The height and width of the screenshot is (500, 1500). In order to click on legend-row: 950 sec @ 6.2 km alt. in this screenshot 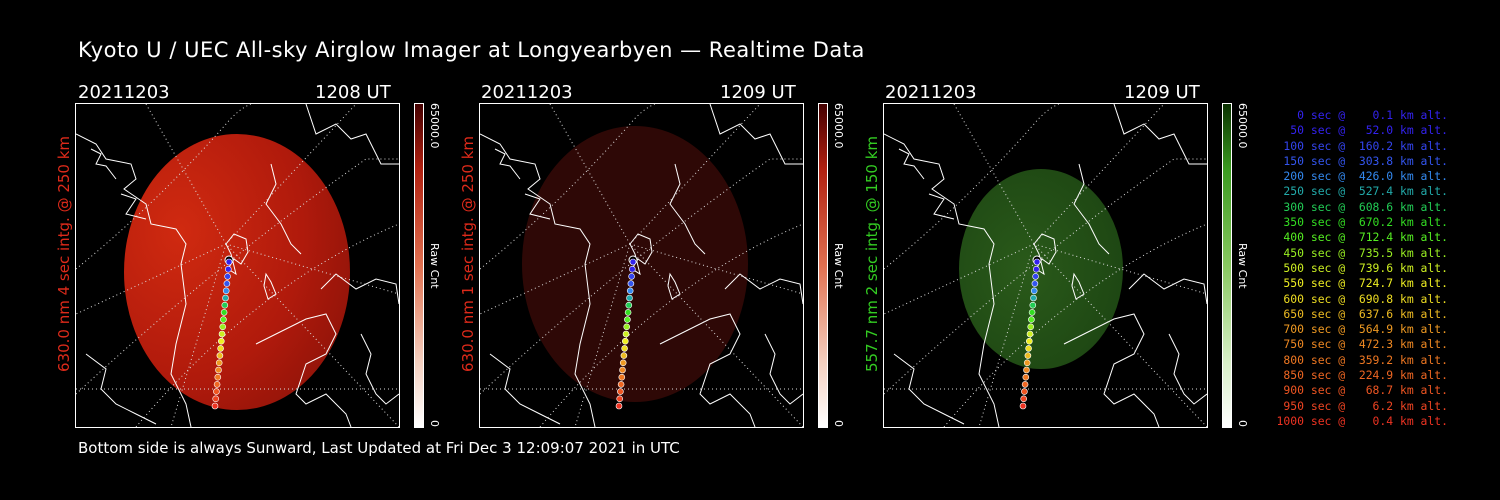, I will do `click(1362, 405)`.